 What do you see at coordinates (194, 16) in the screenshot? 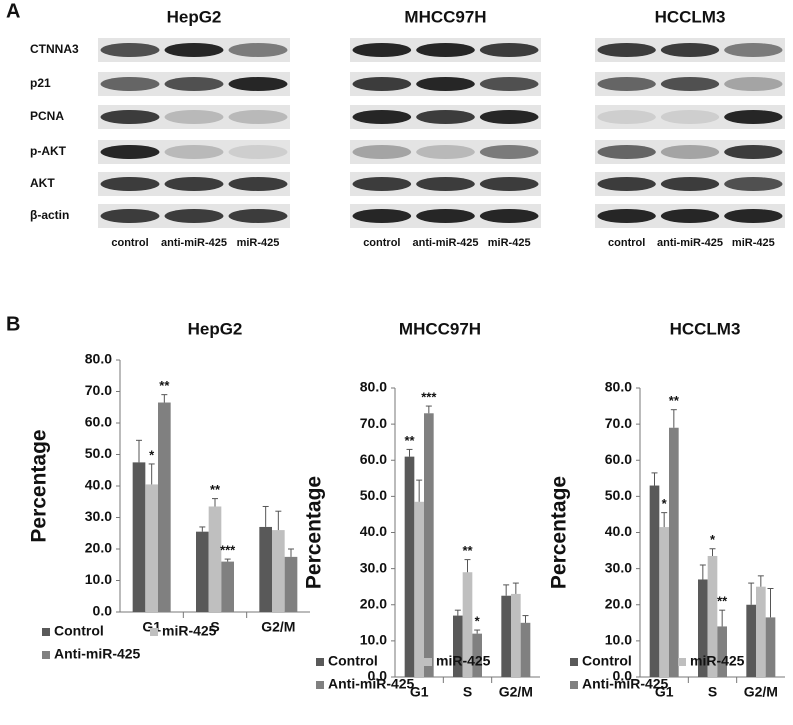
I see `blot-title: HepG2` at bounding box center [194, 16].